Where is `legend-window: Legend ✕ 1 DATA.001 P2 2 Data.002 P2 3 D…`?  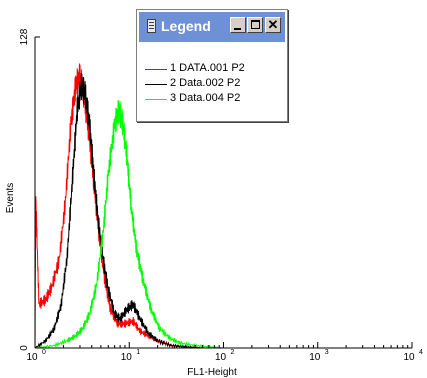 legend-window: Legend ✕ 1 DATA.001 P2 2 Data.002 P2 3 D… is located at coordinates (212, 65).